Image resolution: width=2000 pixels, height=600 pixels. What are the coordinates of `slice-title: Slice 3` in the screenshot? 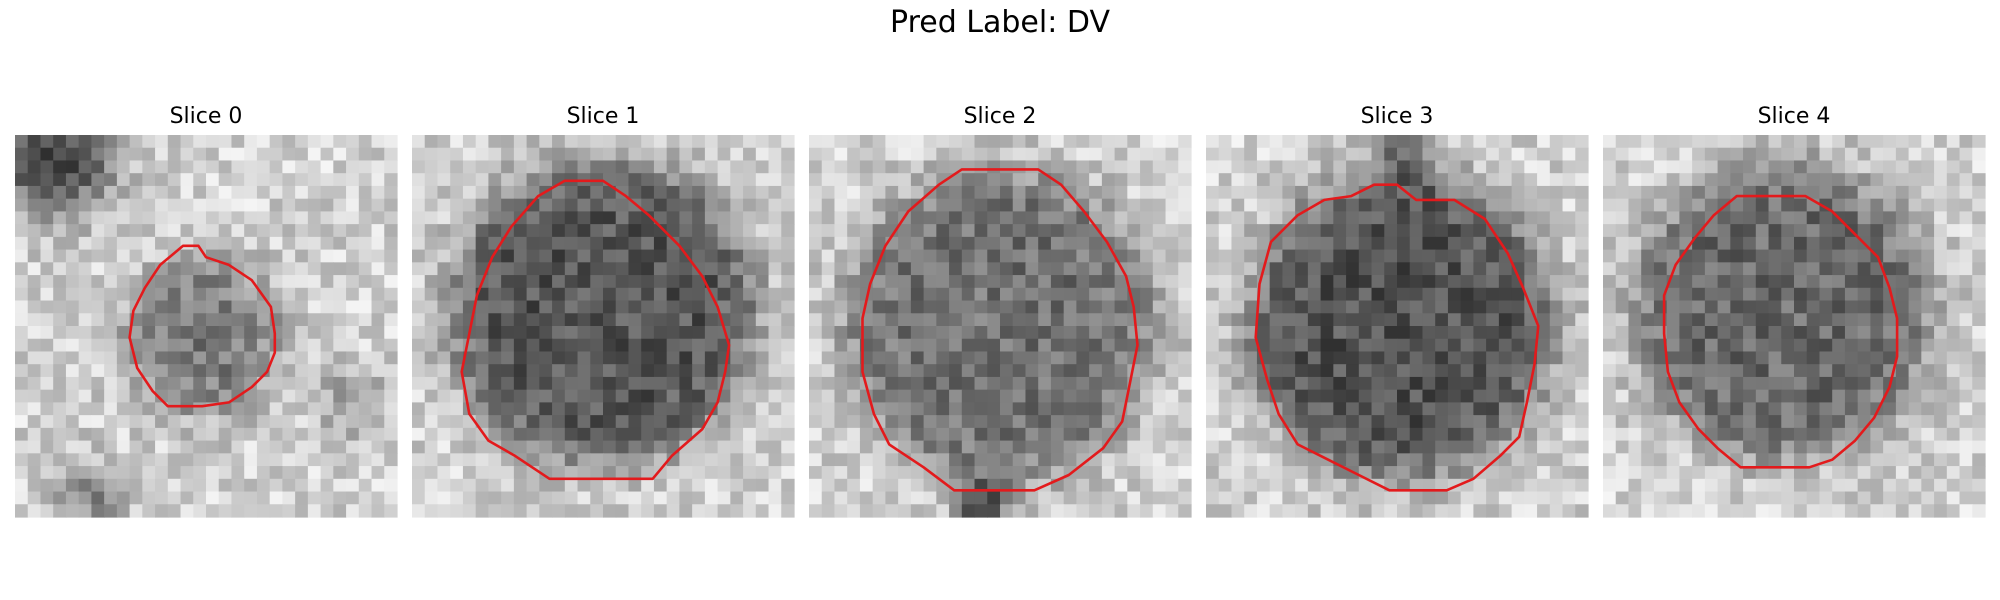 It's located at (1397, 116).